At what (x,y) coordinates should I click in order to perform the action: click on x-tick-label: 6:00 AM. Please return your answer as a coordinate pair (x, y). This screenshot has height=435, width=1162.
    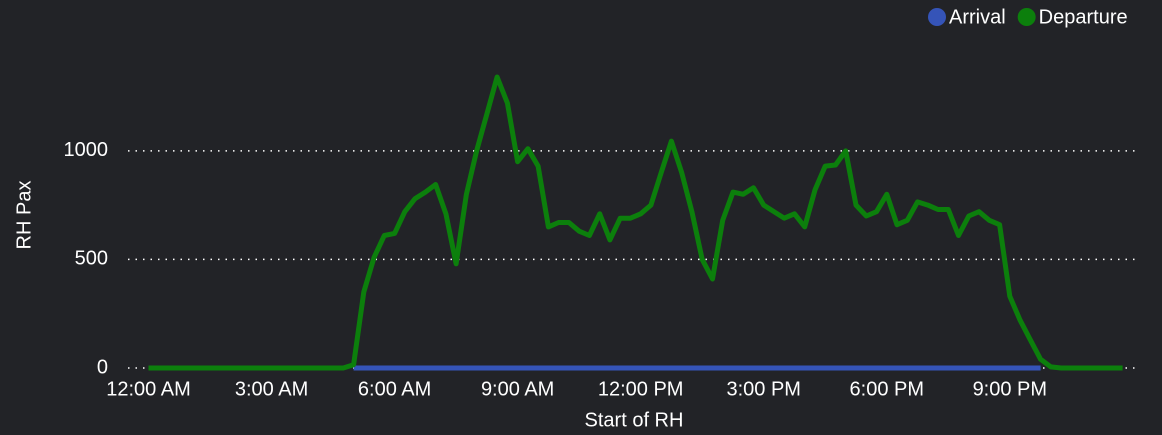
    Looking at the image, I should click on (394, 389).